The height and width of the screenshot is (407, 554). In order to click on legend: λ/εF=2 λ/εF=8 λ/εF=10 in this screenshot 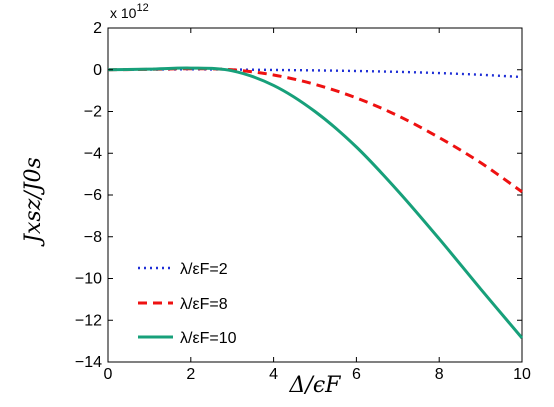, I will do `click(187, 304)`.